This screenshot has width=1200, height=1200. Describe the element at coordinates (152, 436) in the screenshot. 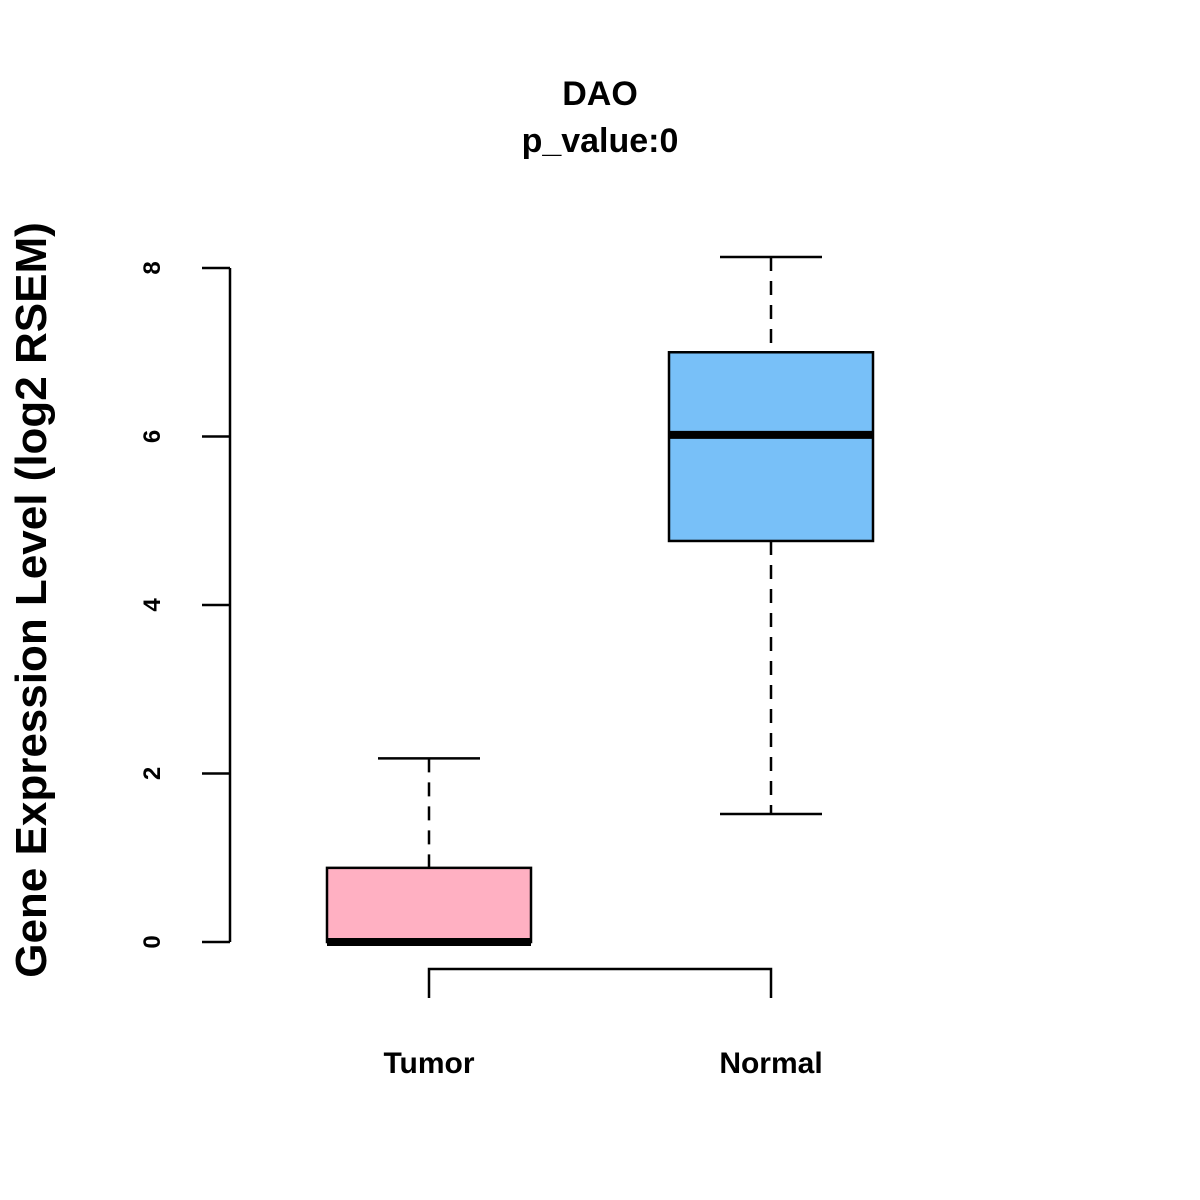

I see `y-tick-label: 6` at that location.